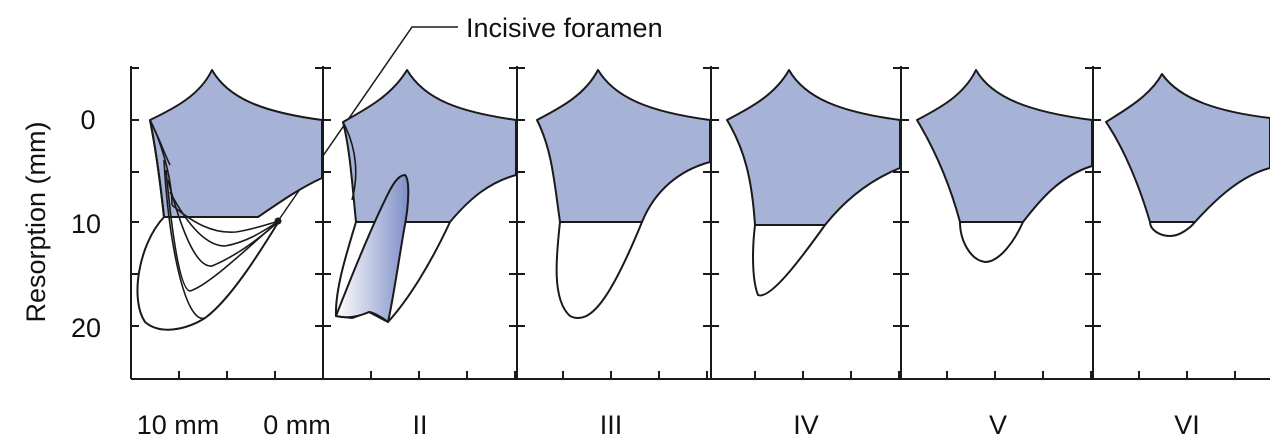 The width and height of the screenshot is (1270, 440). I want to click on panel-label-10mm: 10 mm, so click(178, 425).